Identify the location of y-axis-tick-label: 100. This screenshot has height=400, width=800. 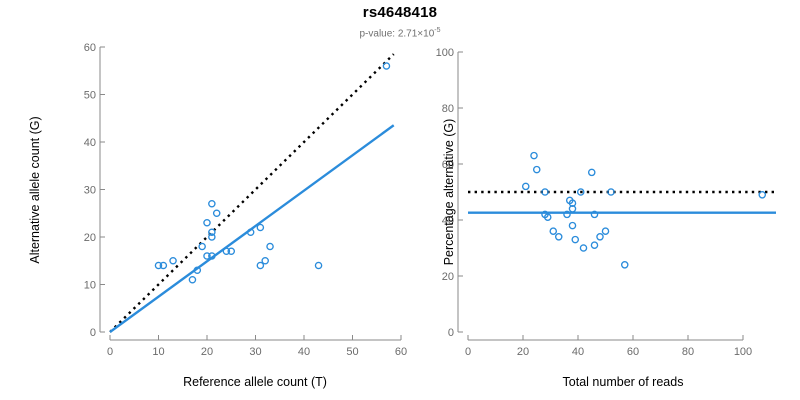
(445, 53).